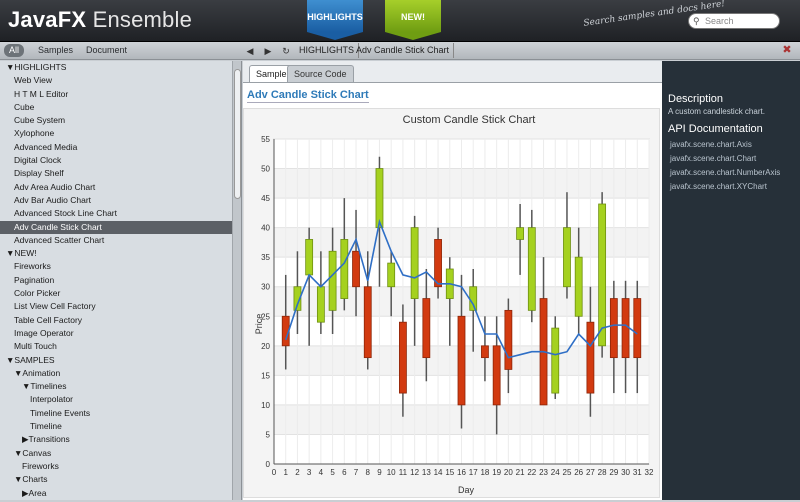  What do you see at coordinates (46, 439) in the screenshot?
I see `sidebar-item: ▶Transitions` at bounding box center [46, 439].